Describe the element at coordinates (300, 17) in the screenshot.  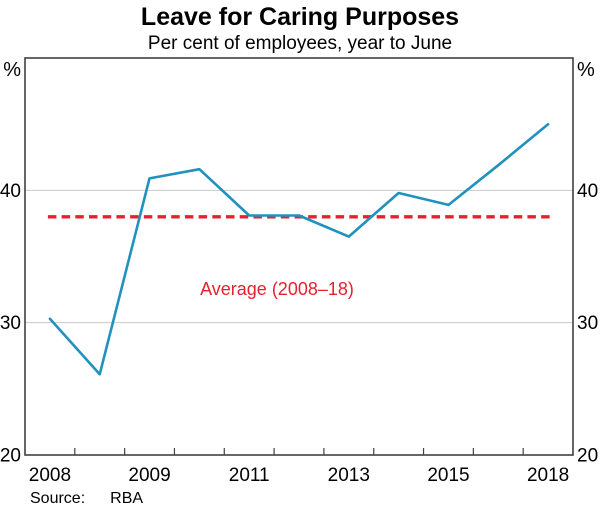
I see `page-title: Leave for Caring Purposes` at that location.